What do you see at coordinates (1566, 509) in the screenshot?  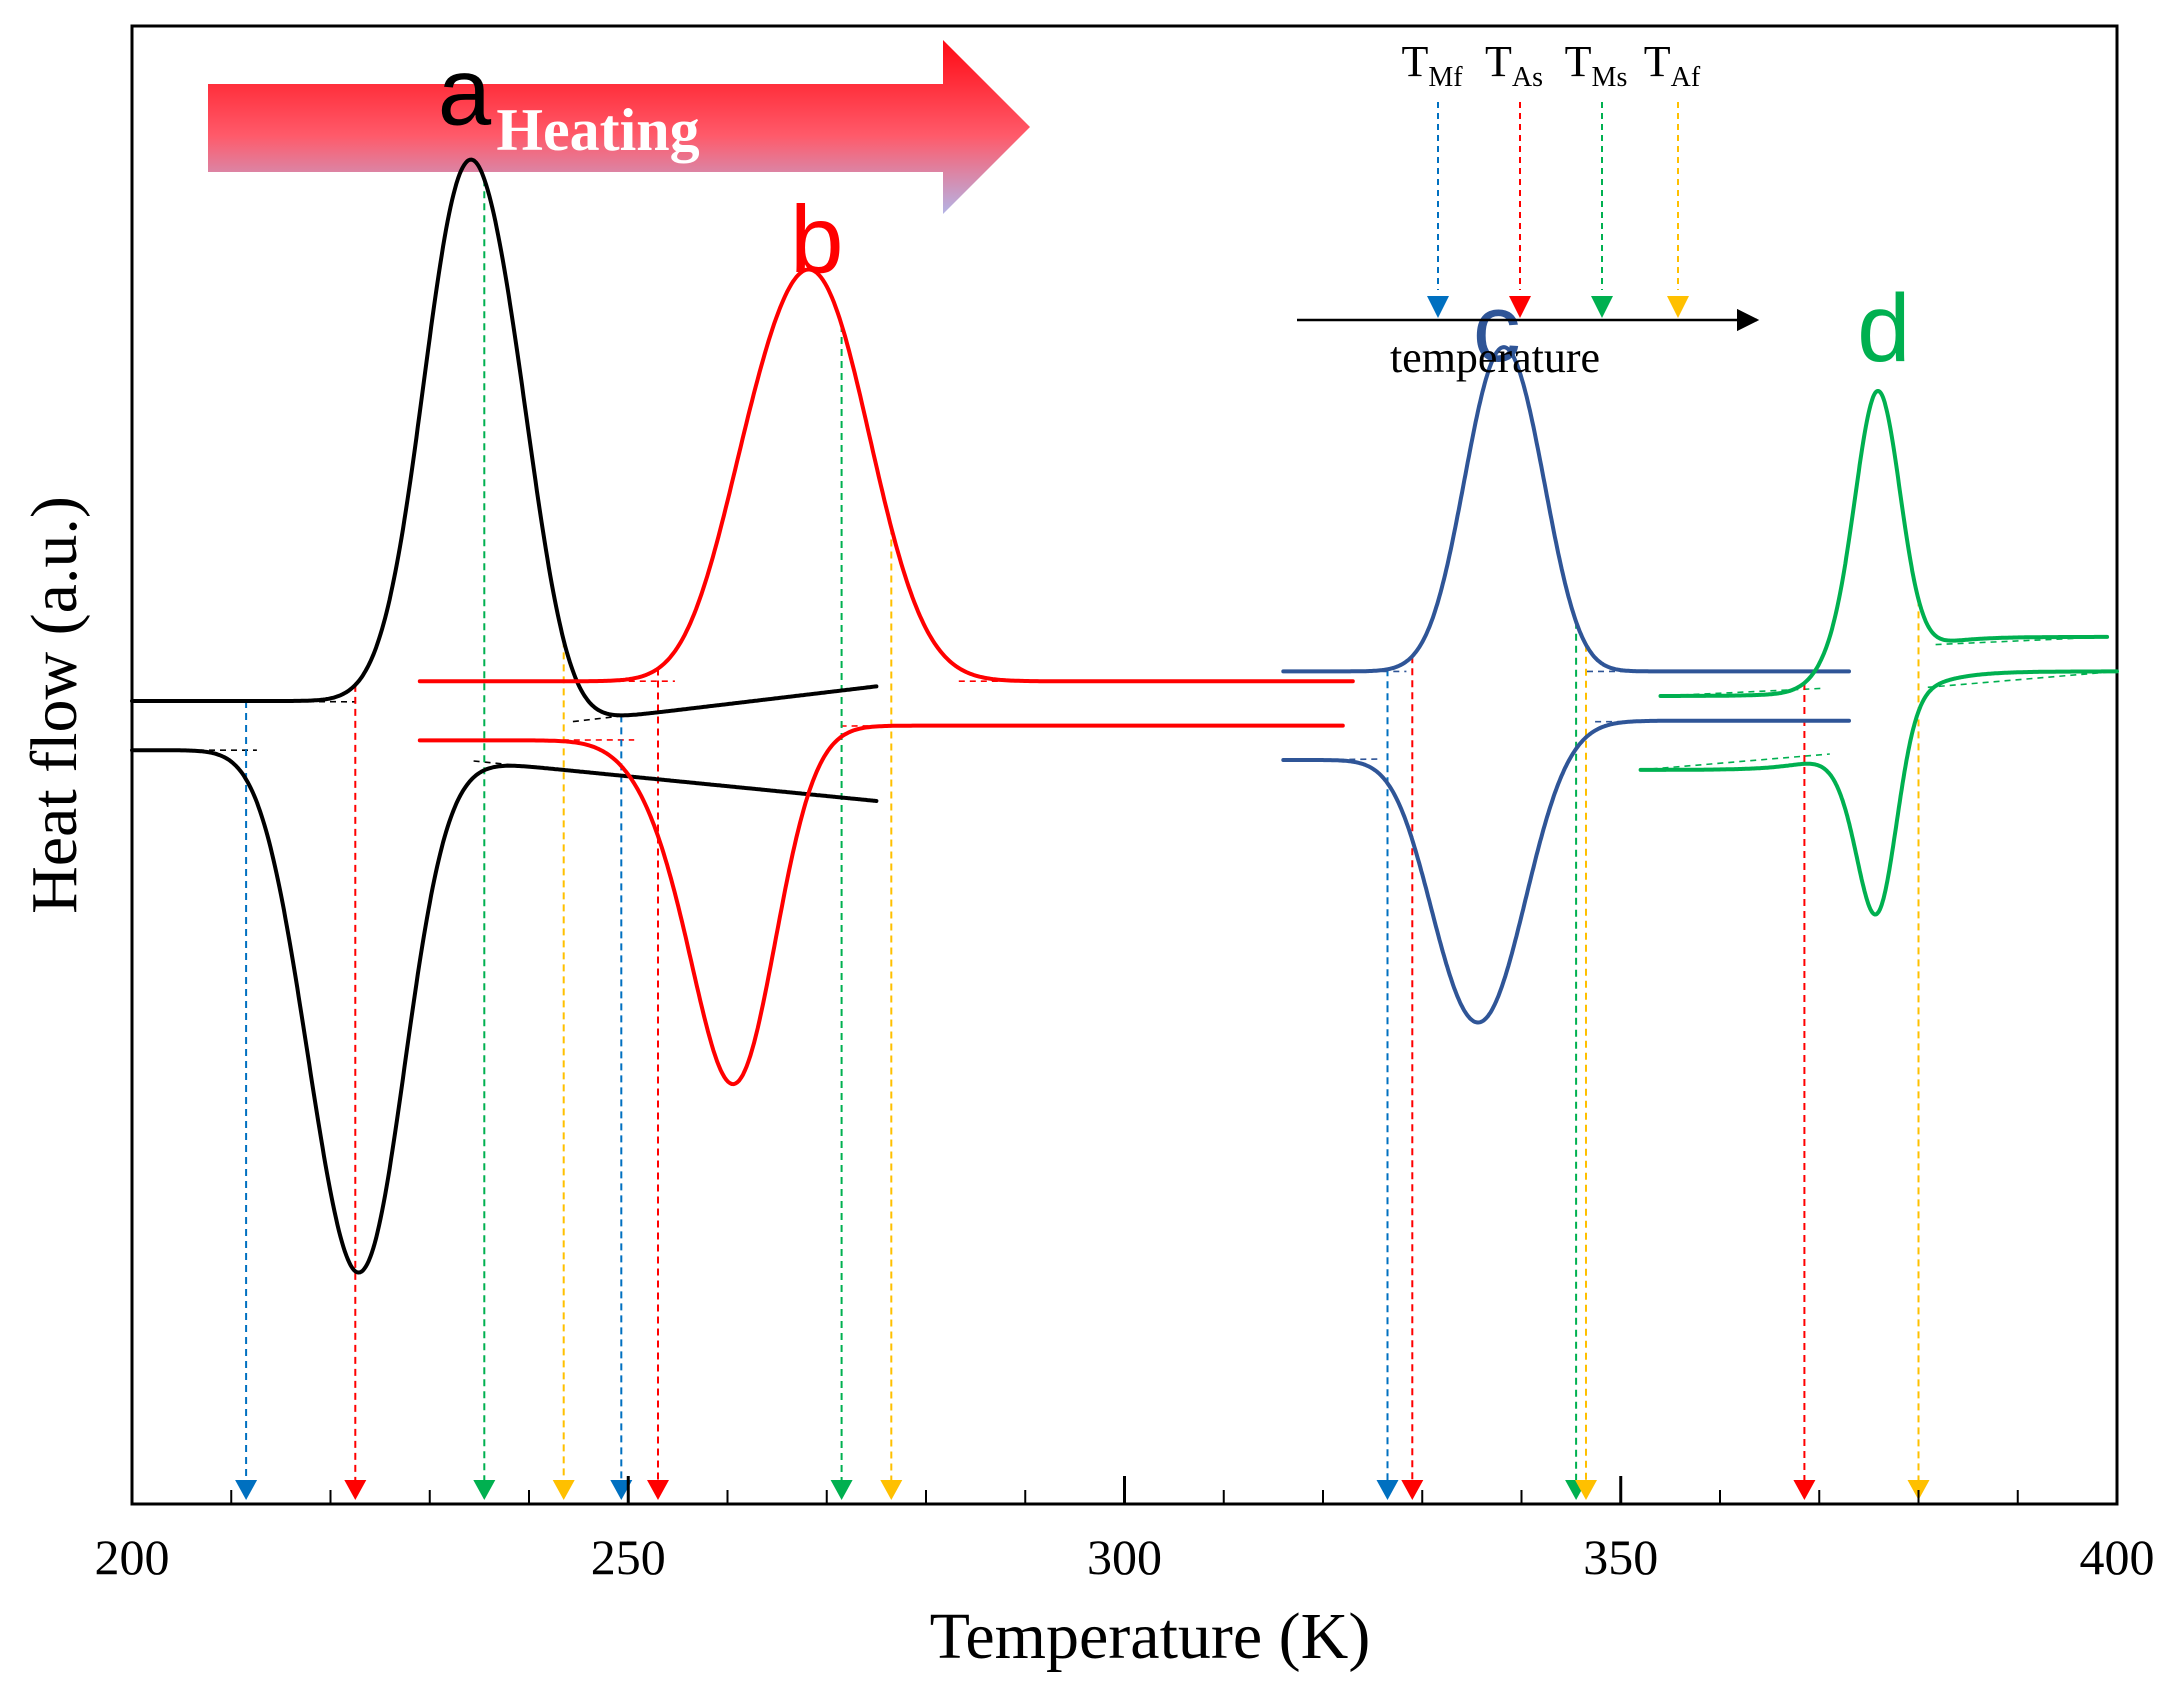 I see `curve-c-heating` at bounding box center [1566, 509].